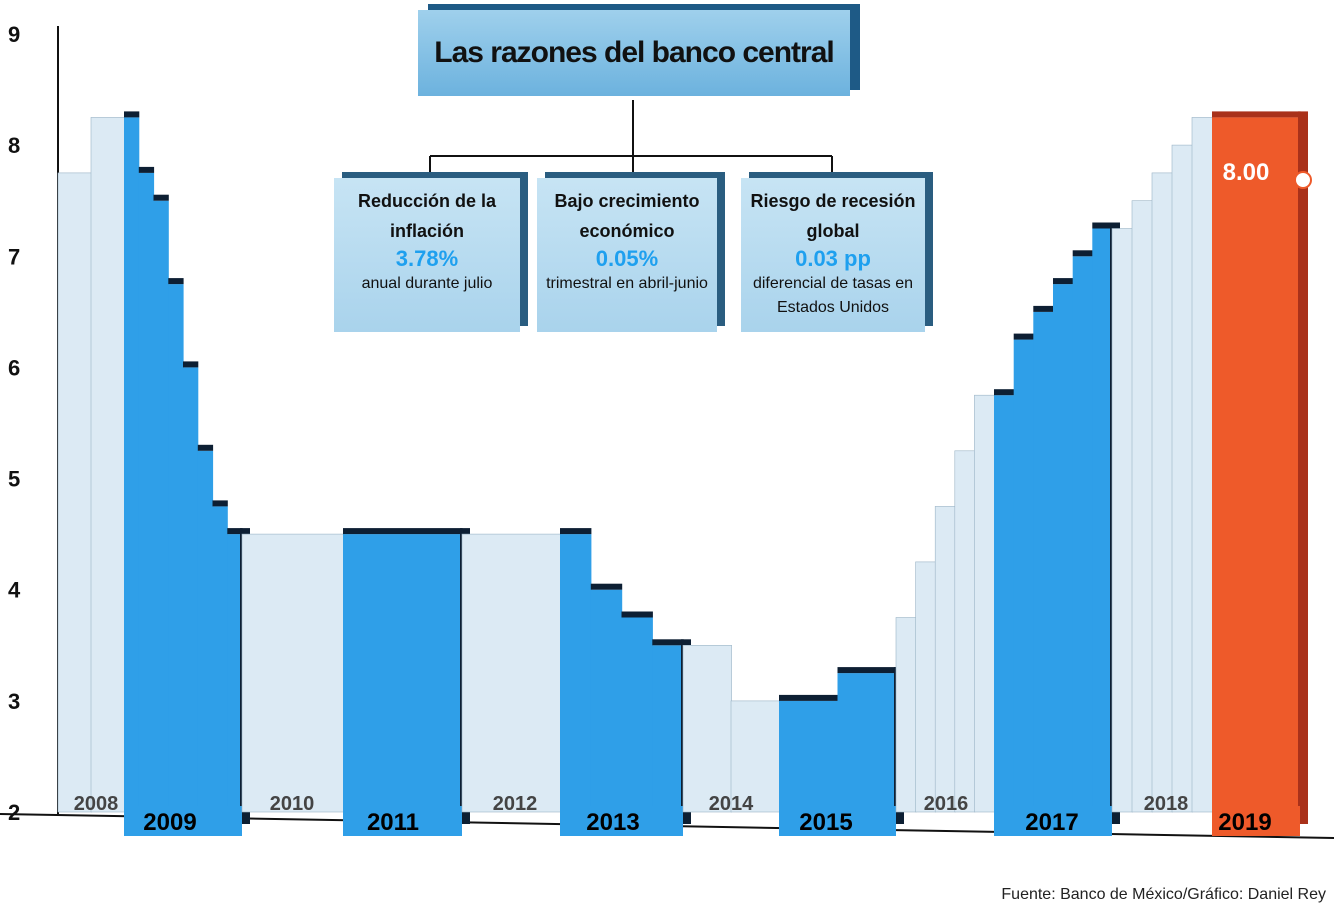 The height and width of the screenshot is (908, 1334). What do you see at coordinates (14, 34) in the screenshot?
I see `y-tick-label: 9` at bounding box center [14, 34].